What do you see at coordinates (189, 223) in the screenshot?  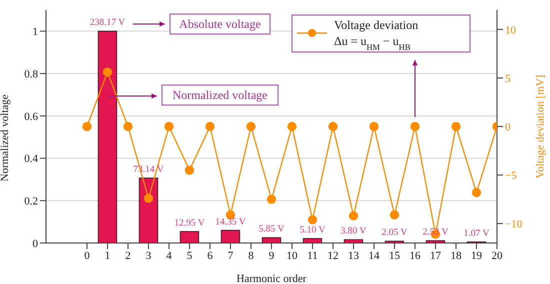 I see `annotation: 12.95 V` at bounding box center [189, 223].